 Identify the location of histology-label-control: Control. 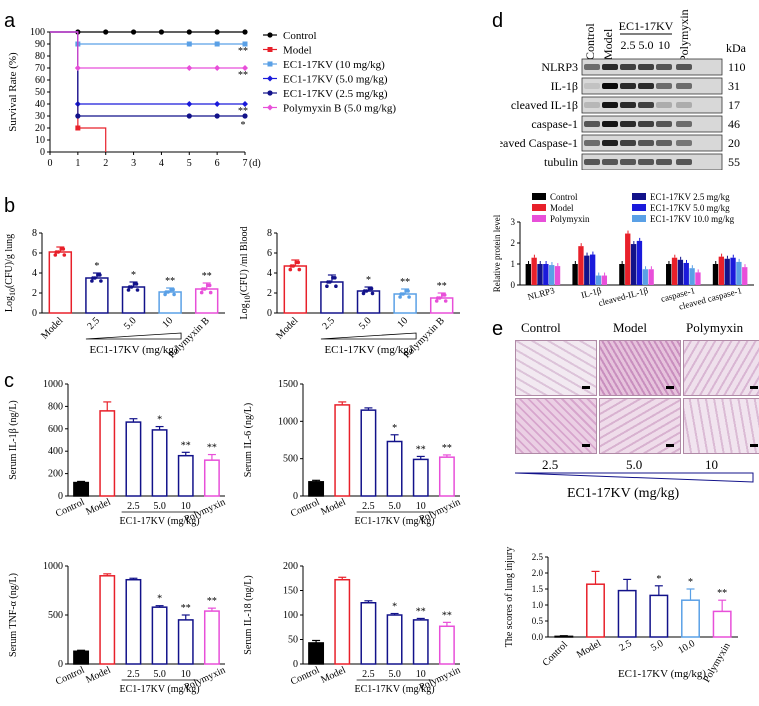
(541, 327).